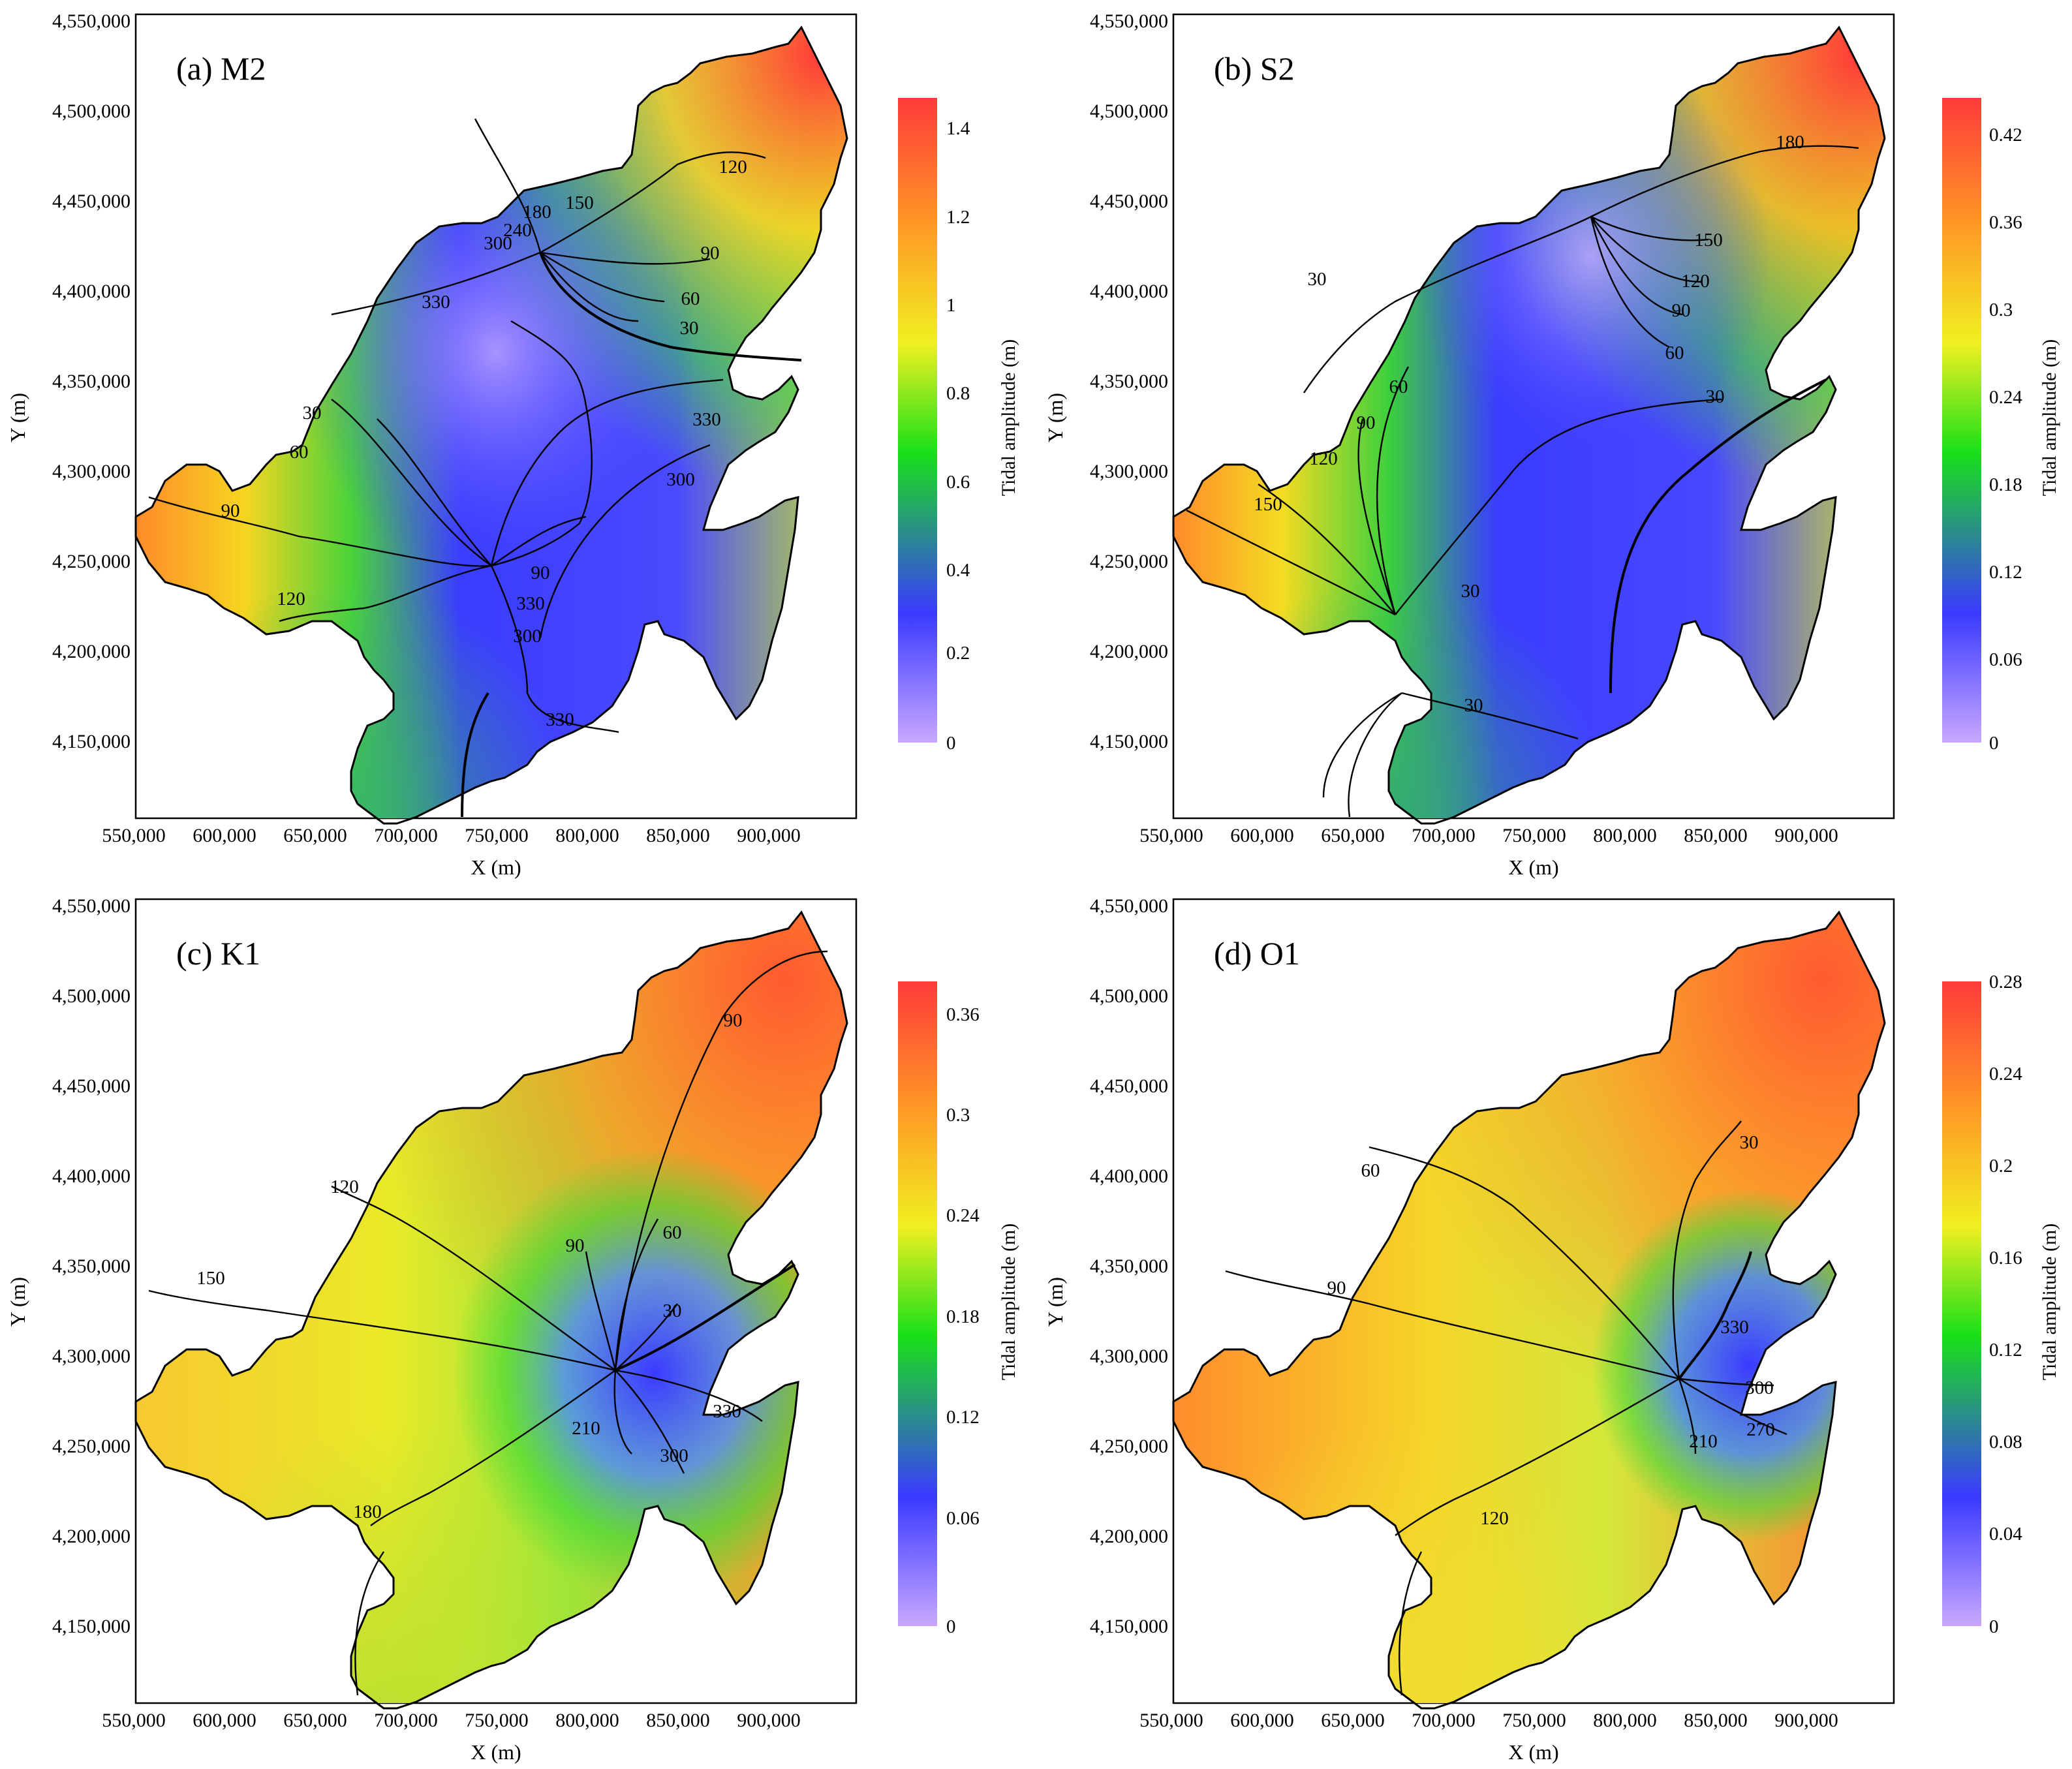 This screenshot has width=2072, height=1769. Describe the element at coordinates (91, 561) in the screenshot. I see `y-tick: 4,250,000` at that location.